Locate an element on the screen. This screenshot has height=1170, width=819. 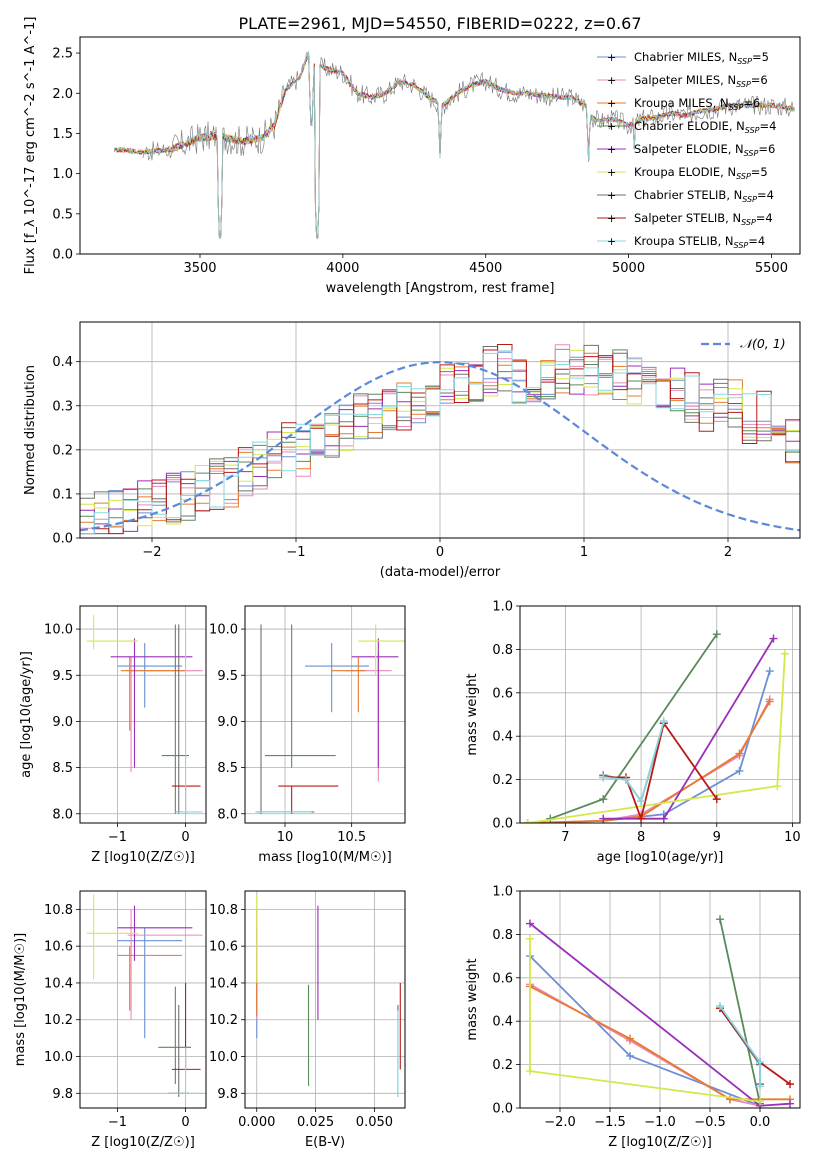
errorbar-salpeter-stelib is located at coordinates (186, 799).